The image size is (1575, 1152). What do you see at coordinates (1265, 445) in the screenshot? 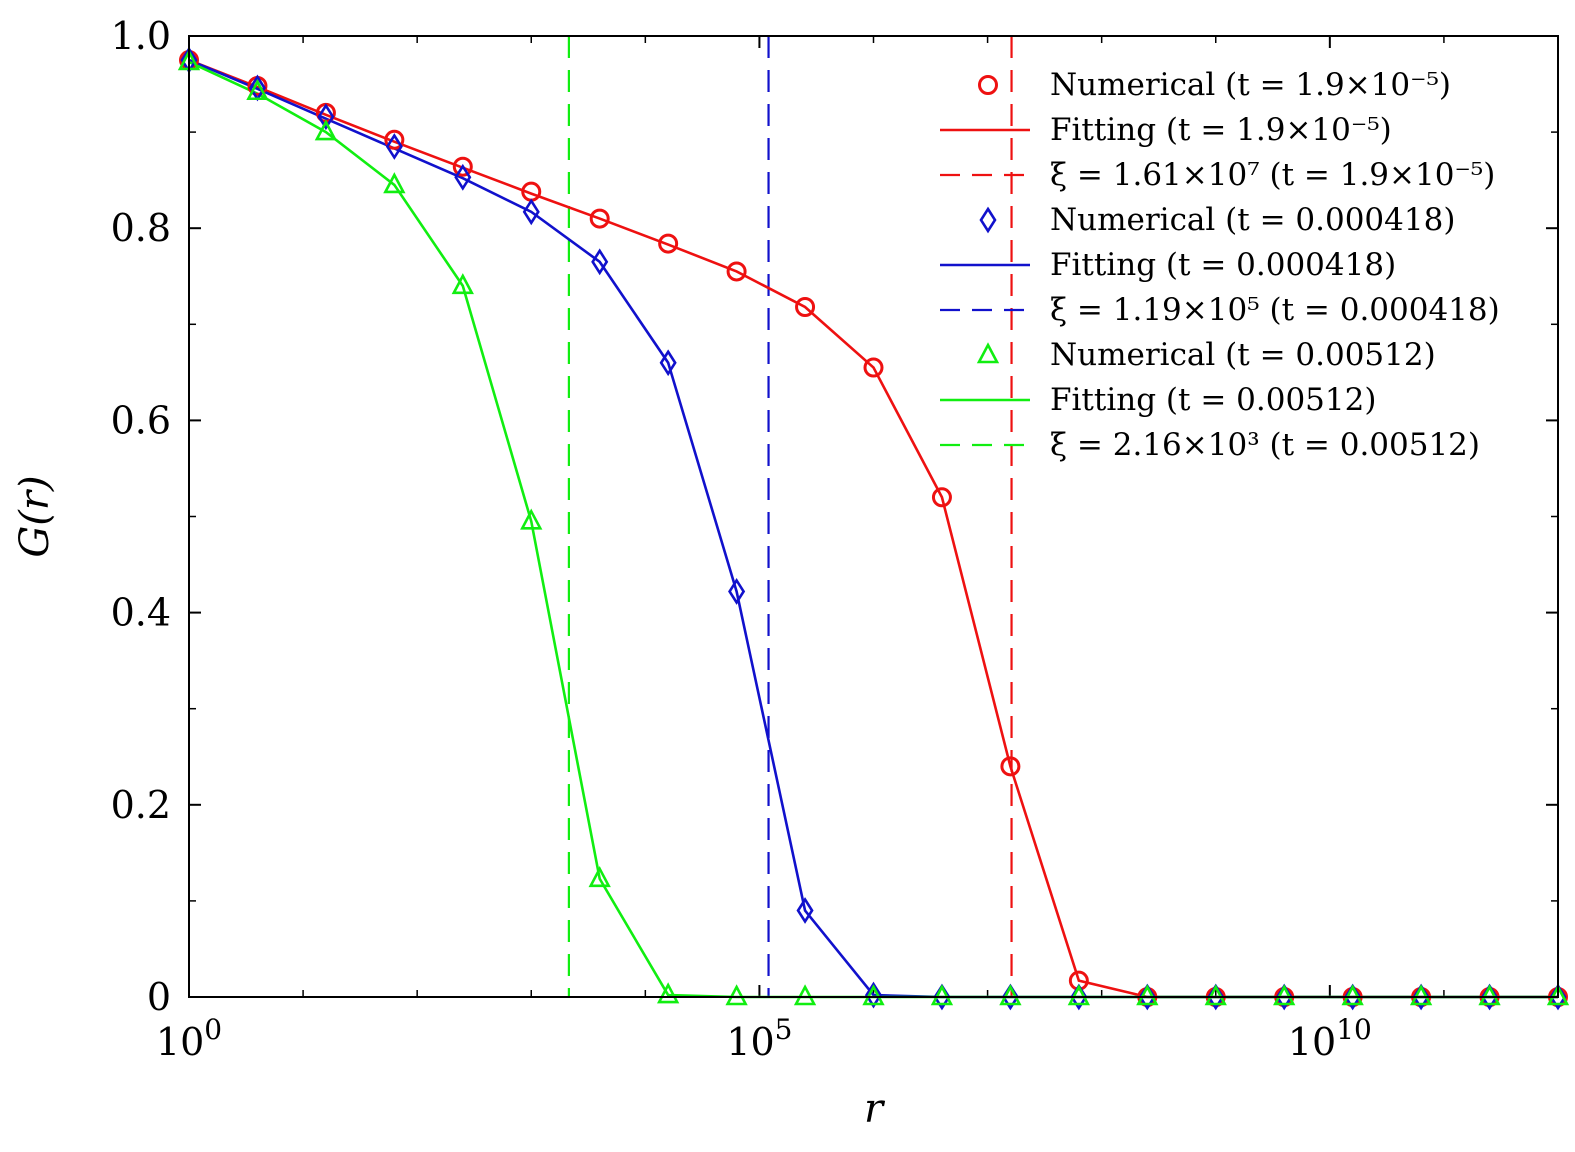
I see `legend-label: ξ = 2.16×10³ (t = 0.00512)` at bounding box center [1265, 445].